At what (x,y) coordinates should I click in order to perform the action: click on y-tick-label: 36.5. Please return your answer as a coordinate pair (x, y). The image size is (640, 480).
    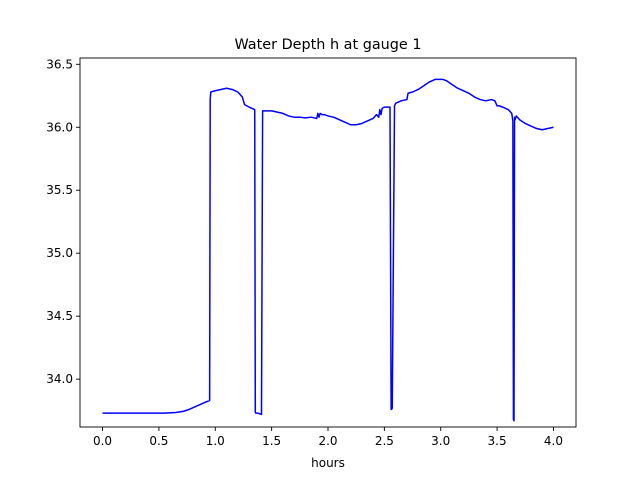
    Looking at the image, I should click on (59, 64).